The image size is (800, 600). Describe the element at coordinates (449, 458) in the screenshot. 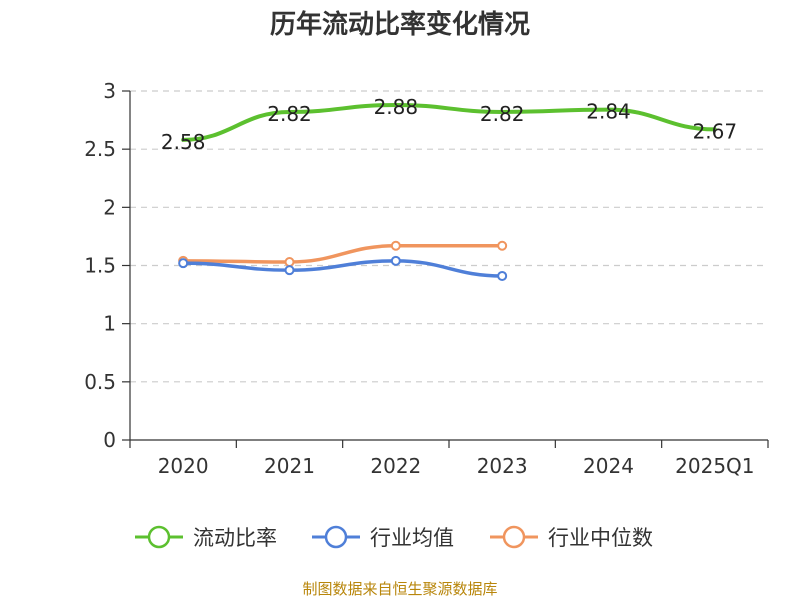

I see `x-axis: 2020 2021 2022 2023 2024 2025Q1` at that location.